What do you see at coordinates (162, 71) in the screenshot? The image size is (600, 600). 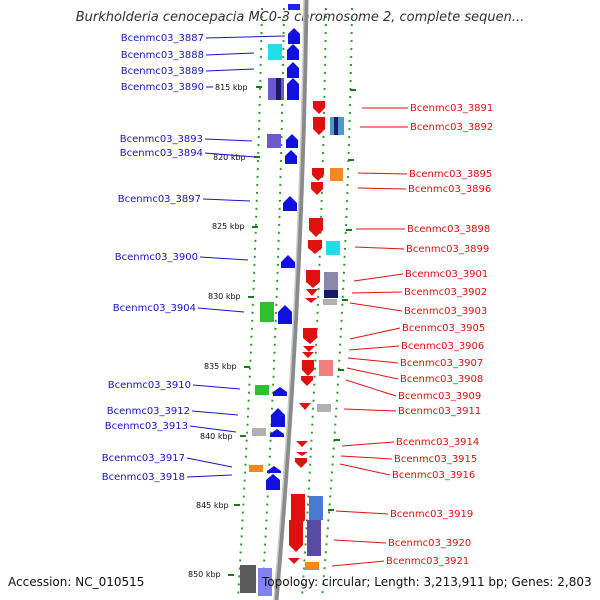 I see `gene-label-3889: Bcenmc03_3889` at bounding box center [162, 71].